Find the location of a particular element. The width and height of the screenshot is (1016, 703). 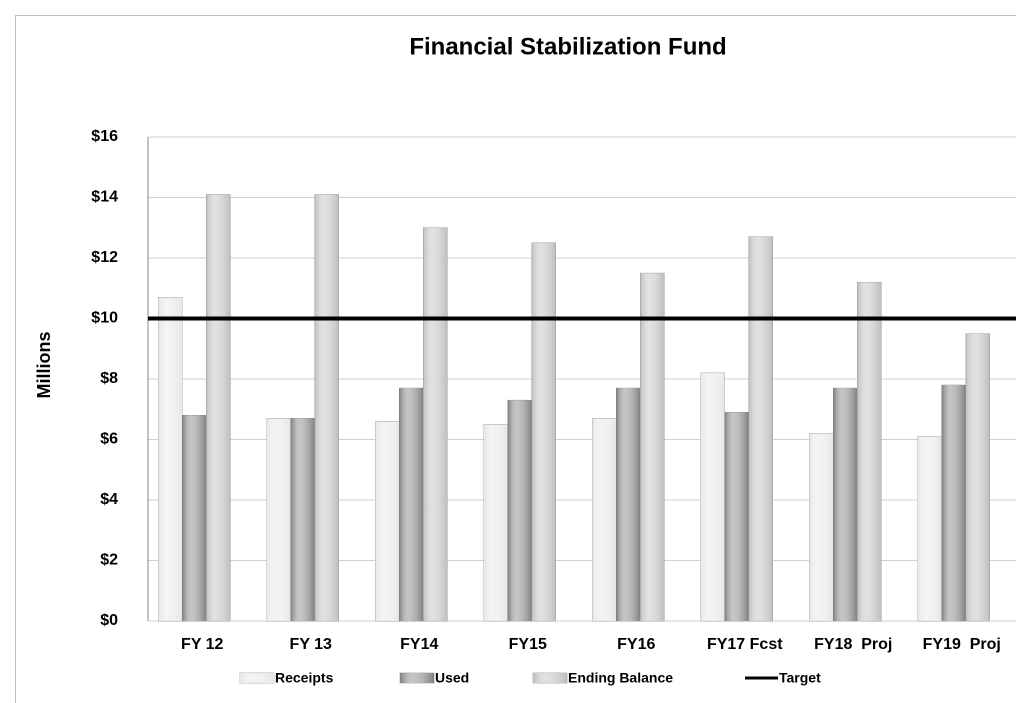

y-tick-label: $2 is located at coordinates (109, 560).